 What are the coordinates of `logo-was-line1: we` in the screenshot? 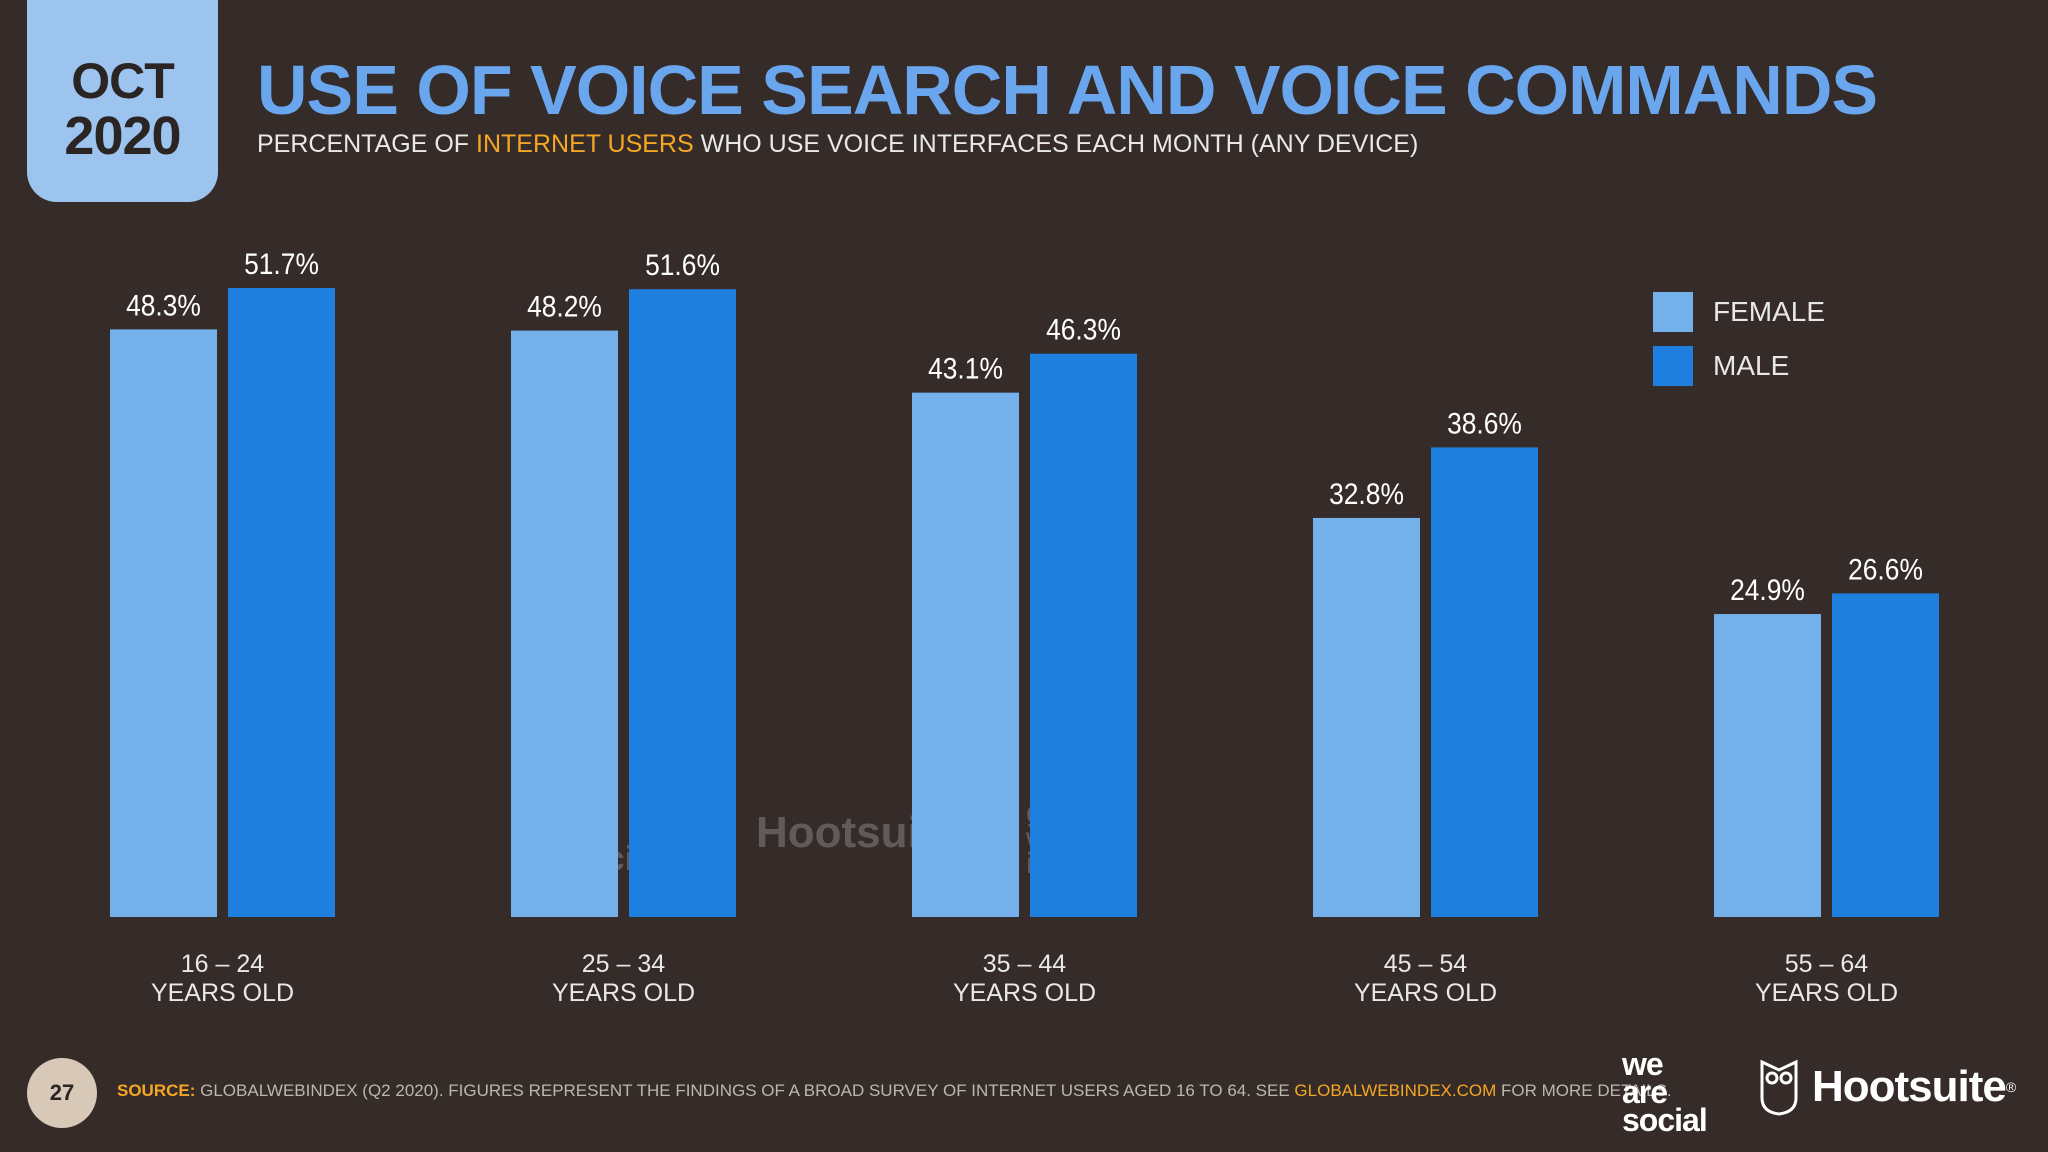 It's located at (1643, 1064).